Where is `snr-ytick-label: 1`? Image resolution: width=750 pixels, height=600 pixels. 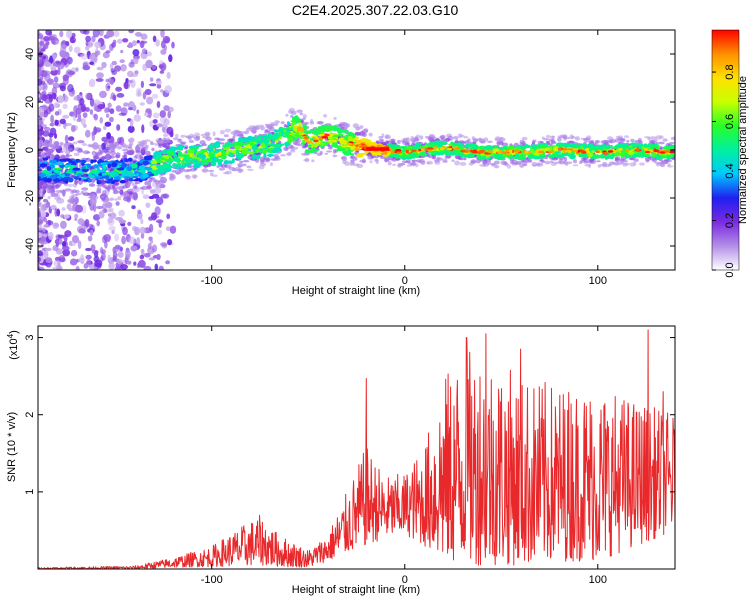
snr-ytick-label: 1 is located at coordinates (30, 492).